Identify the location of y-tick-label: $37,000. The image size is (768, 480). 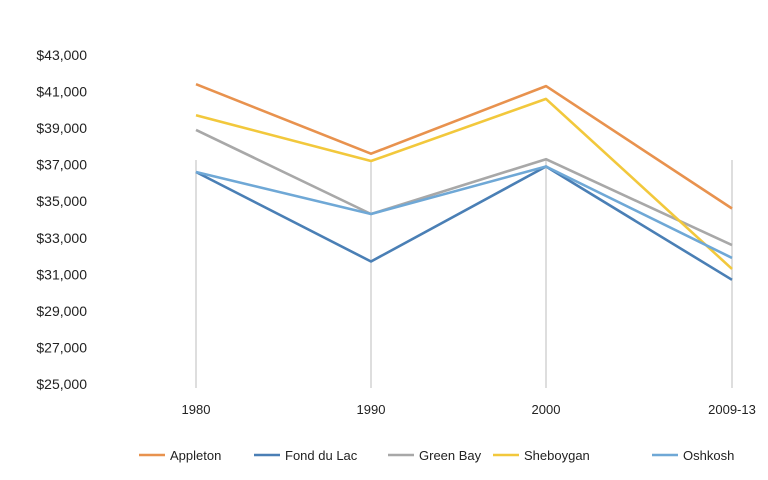
(61, 165).